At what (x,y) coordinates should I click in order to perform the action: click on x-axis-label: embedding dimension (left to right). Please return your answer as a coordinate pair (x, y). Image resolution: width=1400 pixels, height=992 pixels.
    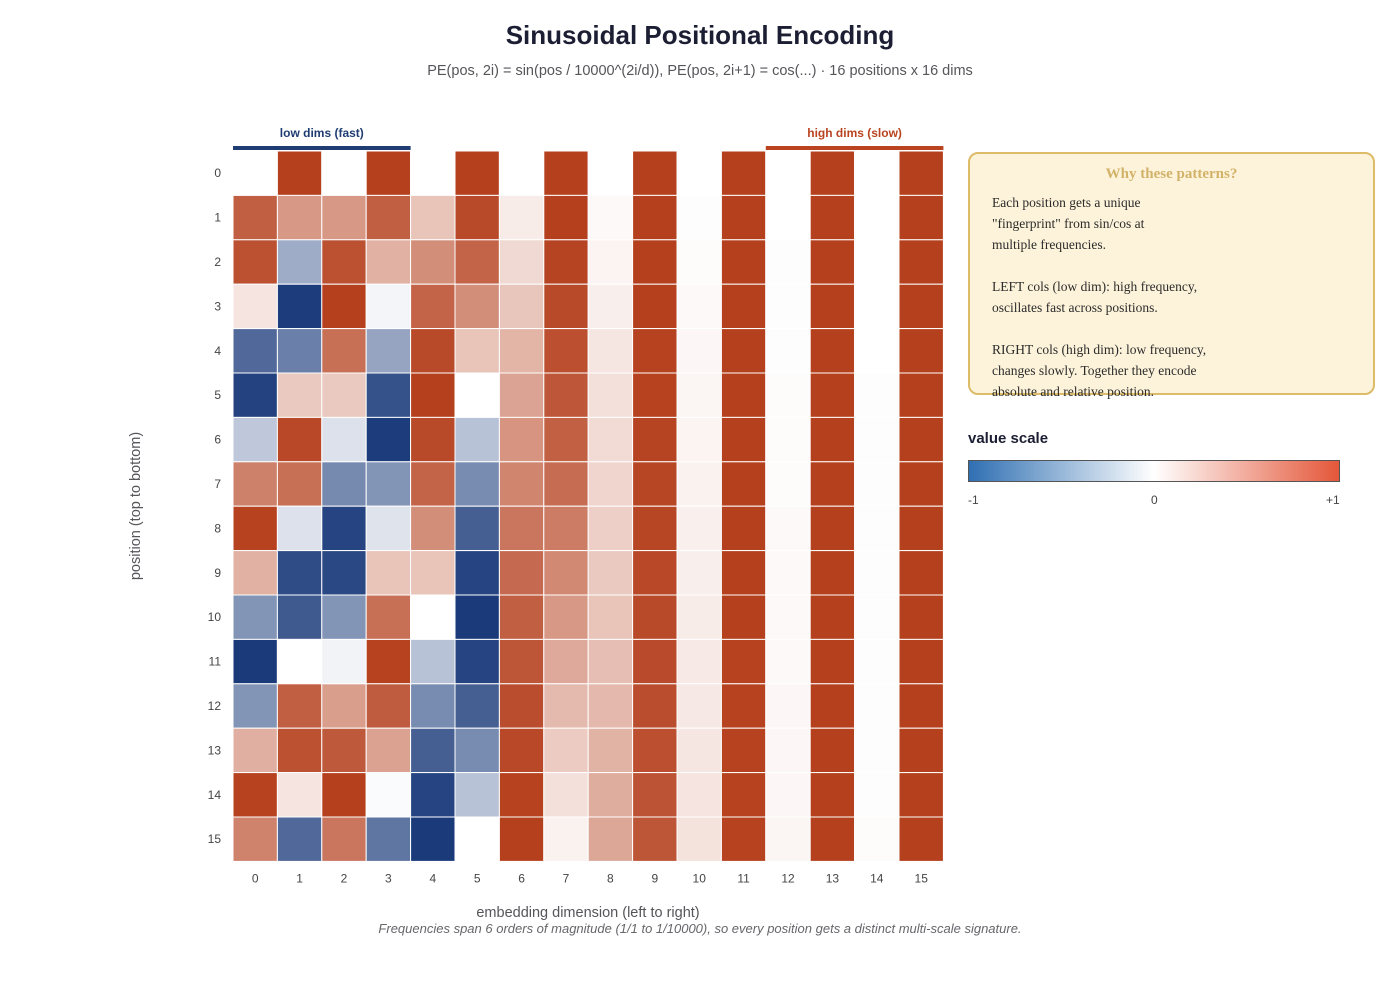
    Looking at the image, I should click on (588, 913).